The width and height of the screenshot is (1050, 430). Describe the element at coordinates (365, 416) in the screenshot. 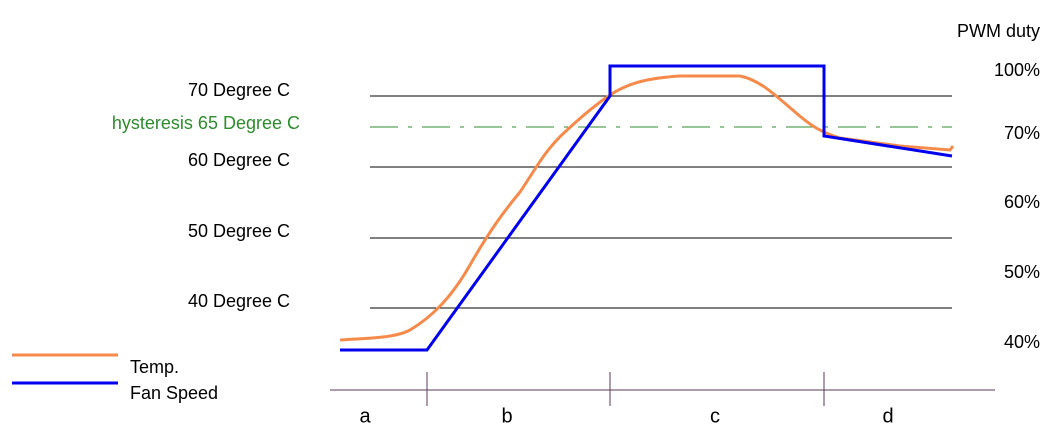

I see `phase-label: a` at that location.